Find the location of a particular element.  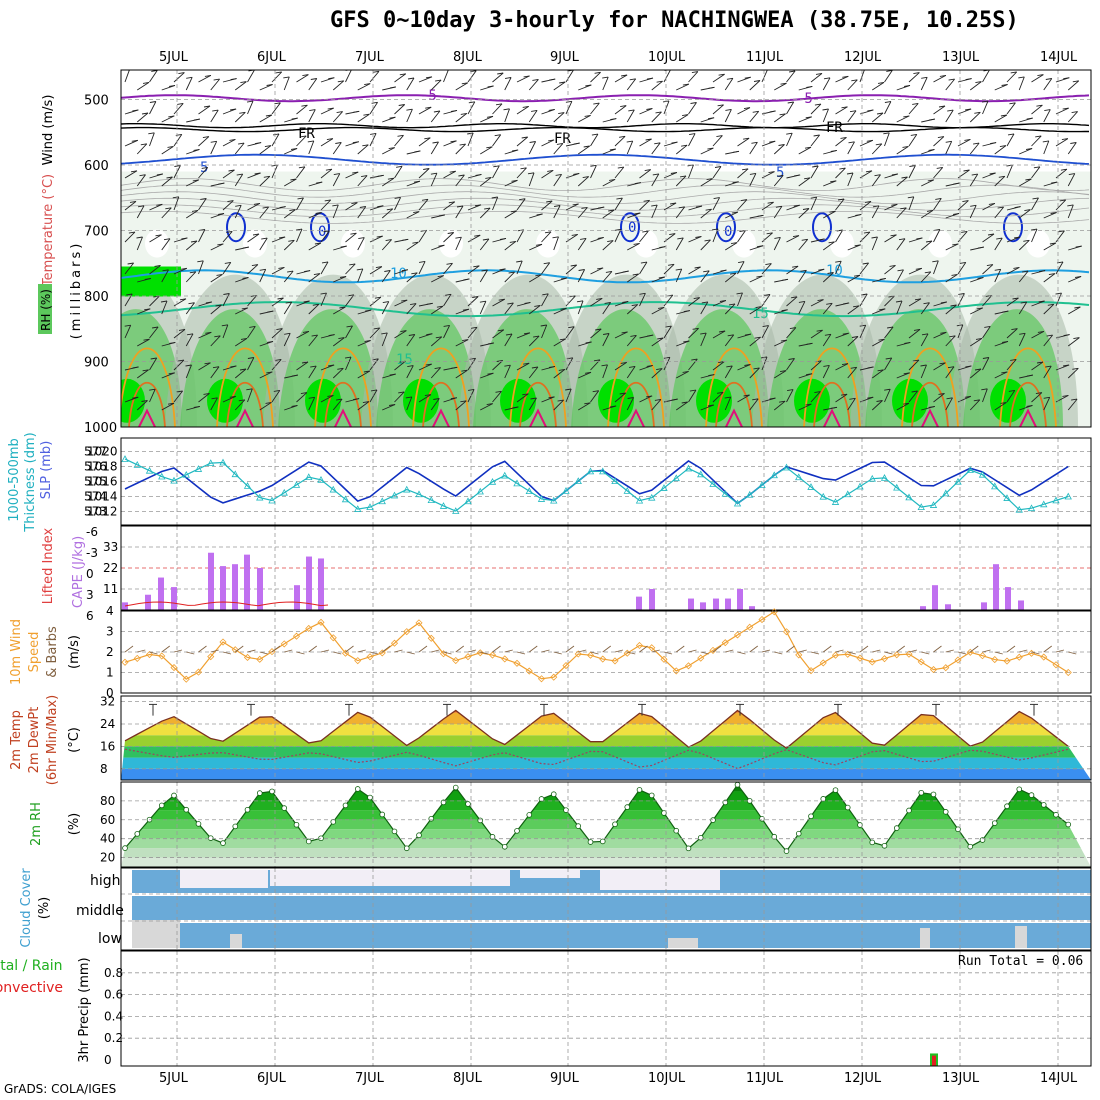

temp-contour-darkorange is located at coordinates (832, 404).